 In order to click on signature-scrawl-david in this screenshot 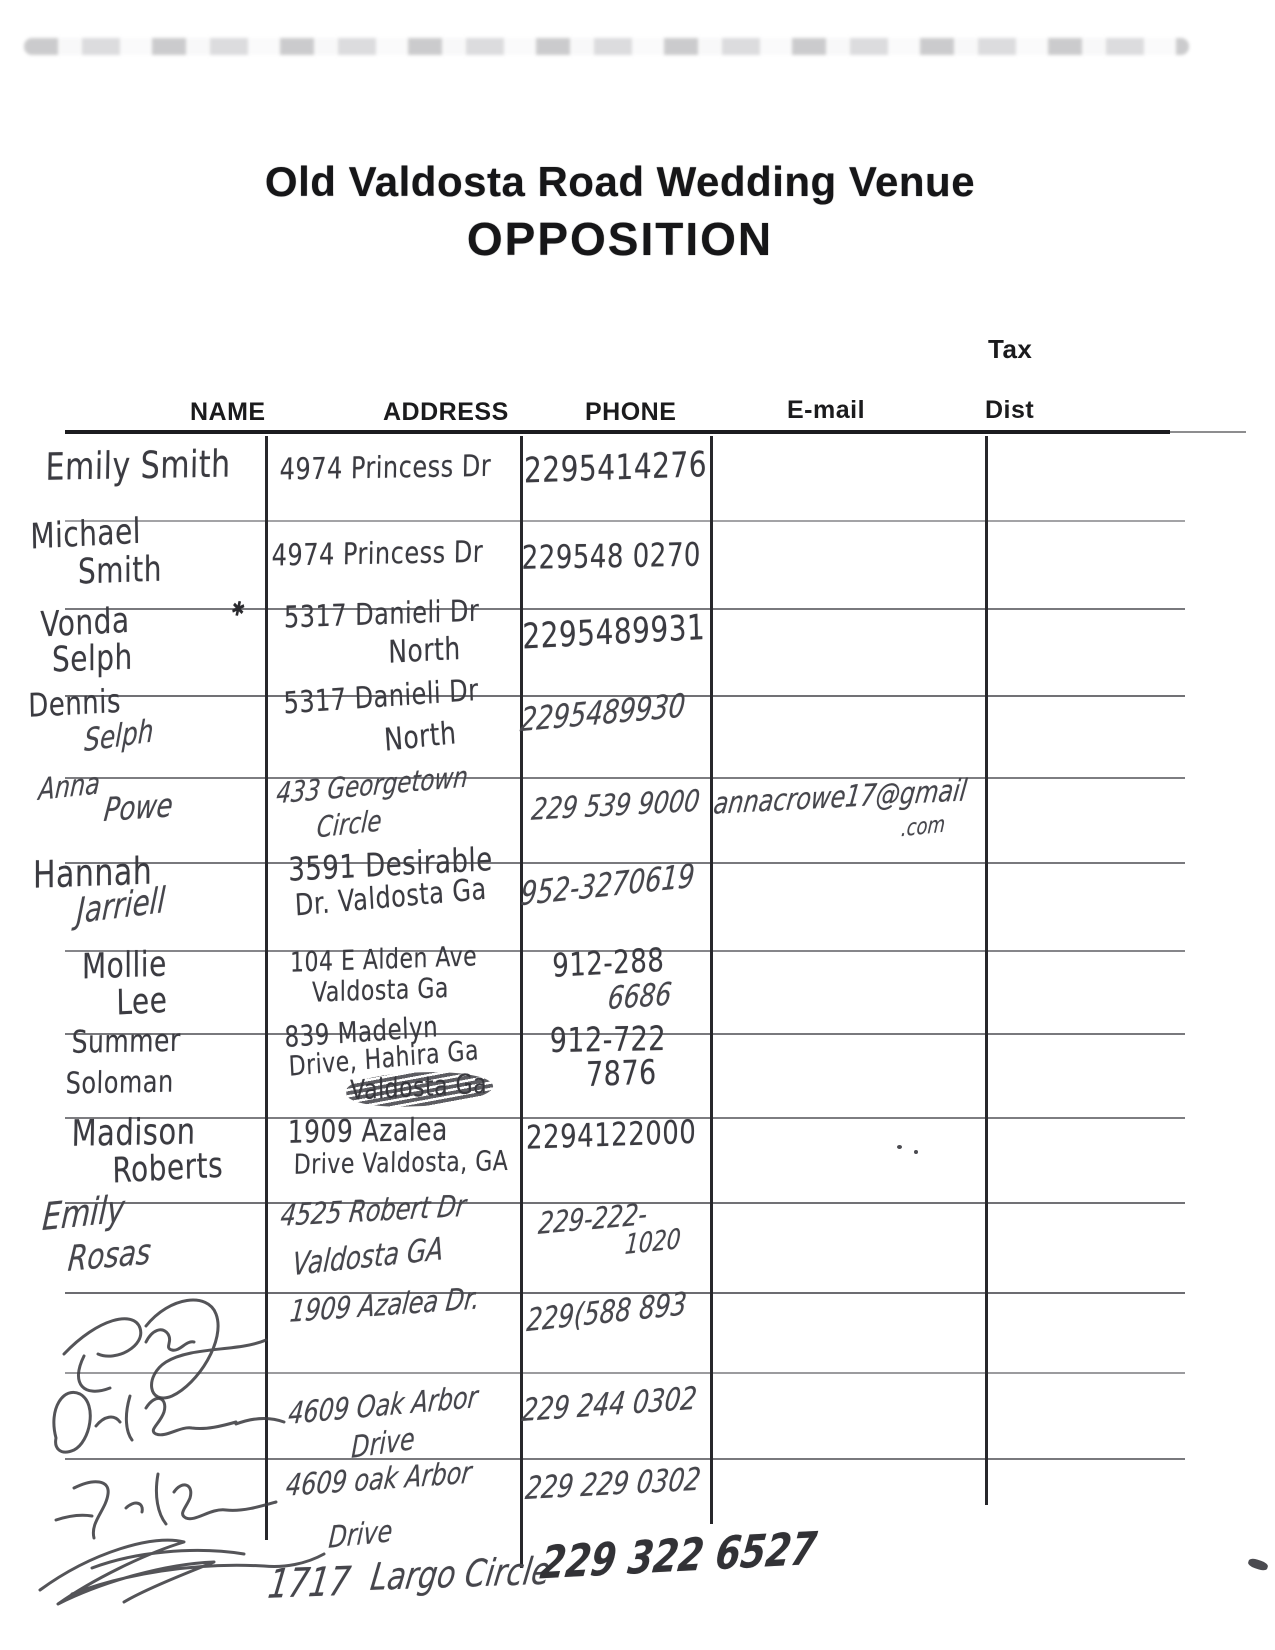, I will do `click(169, 1422)`.